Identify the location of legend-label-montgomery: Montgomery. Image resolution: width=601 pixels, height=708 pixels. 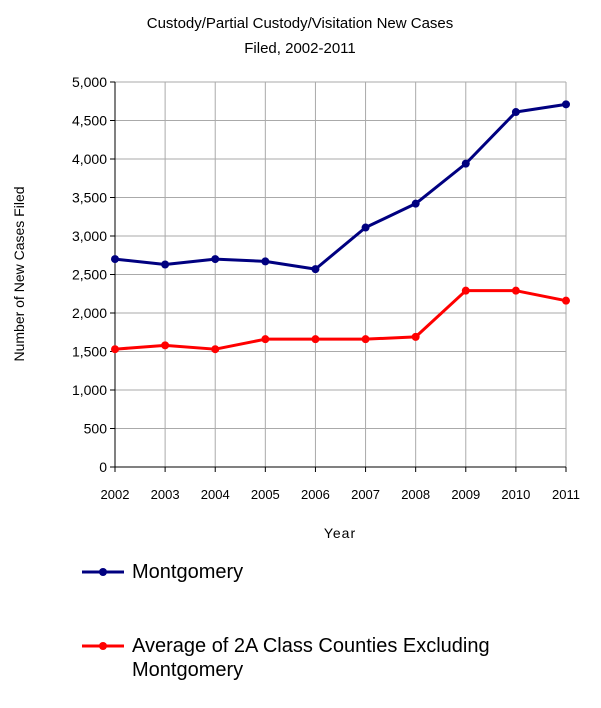
(188, 572).